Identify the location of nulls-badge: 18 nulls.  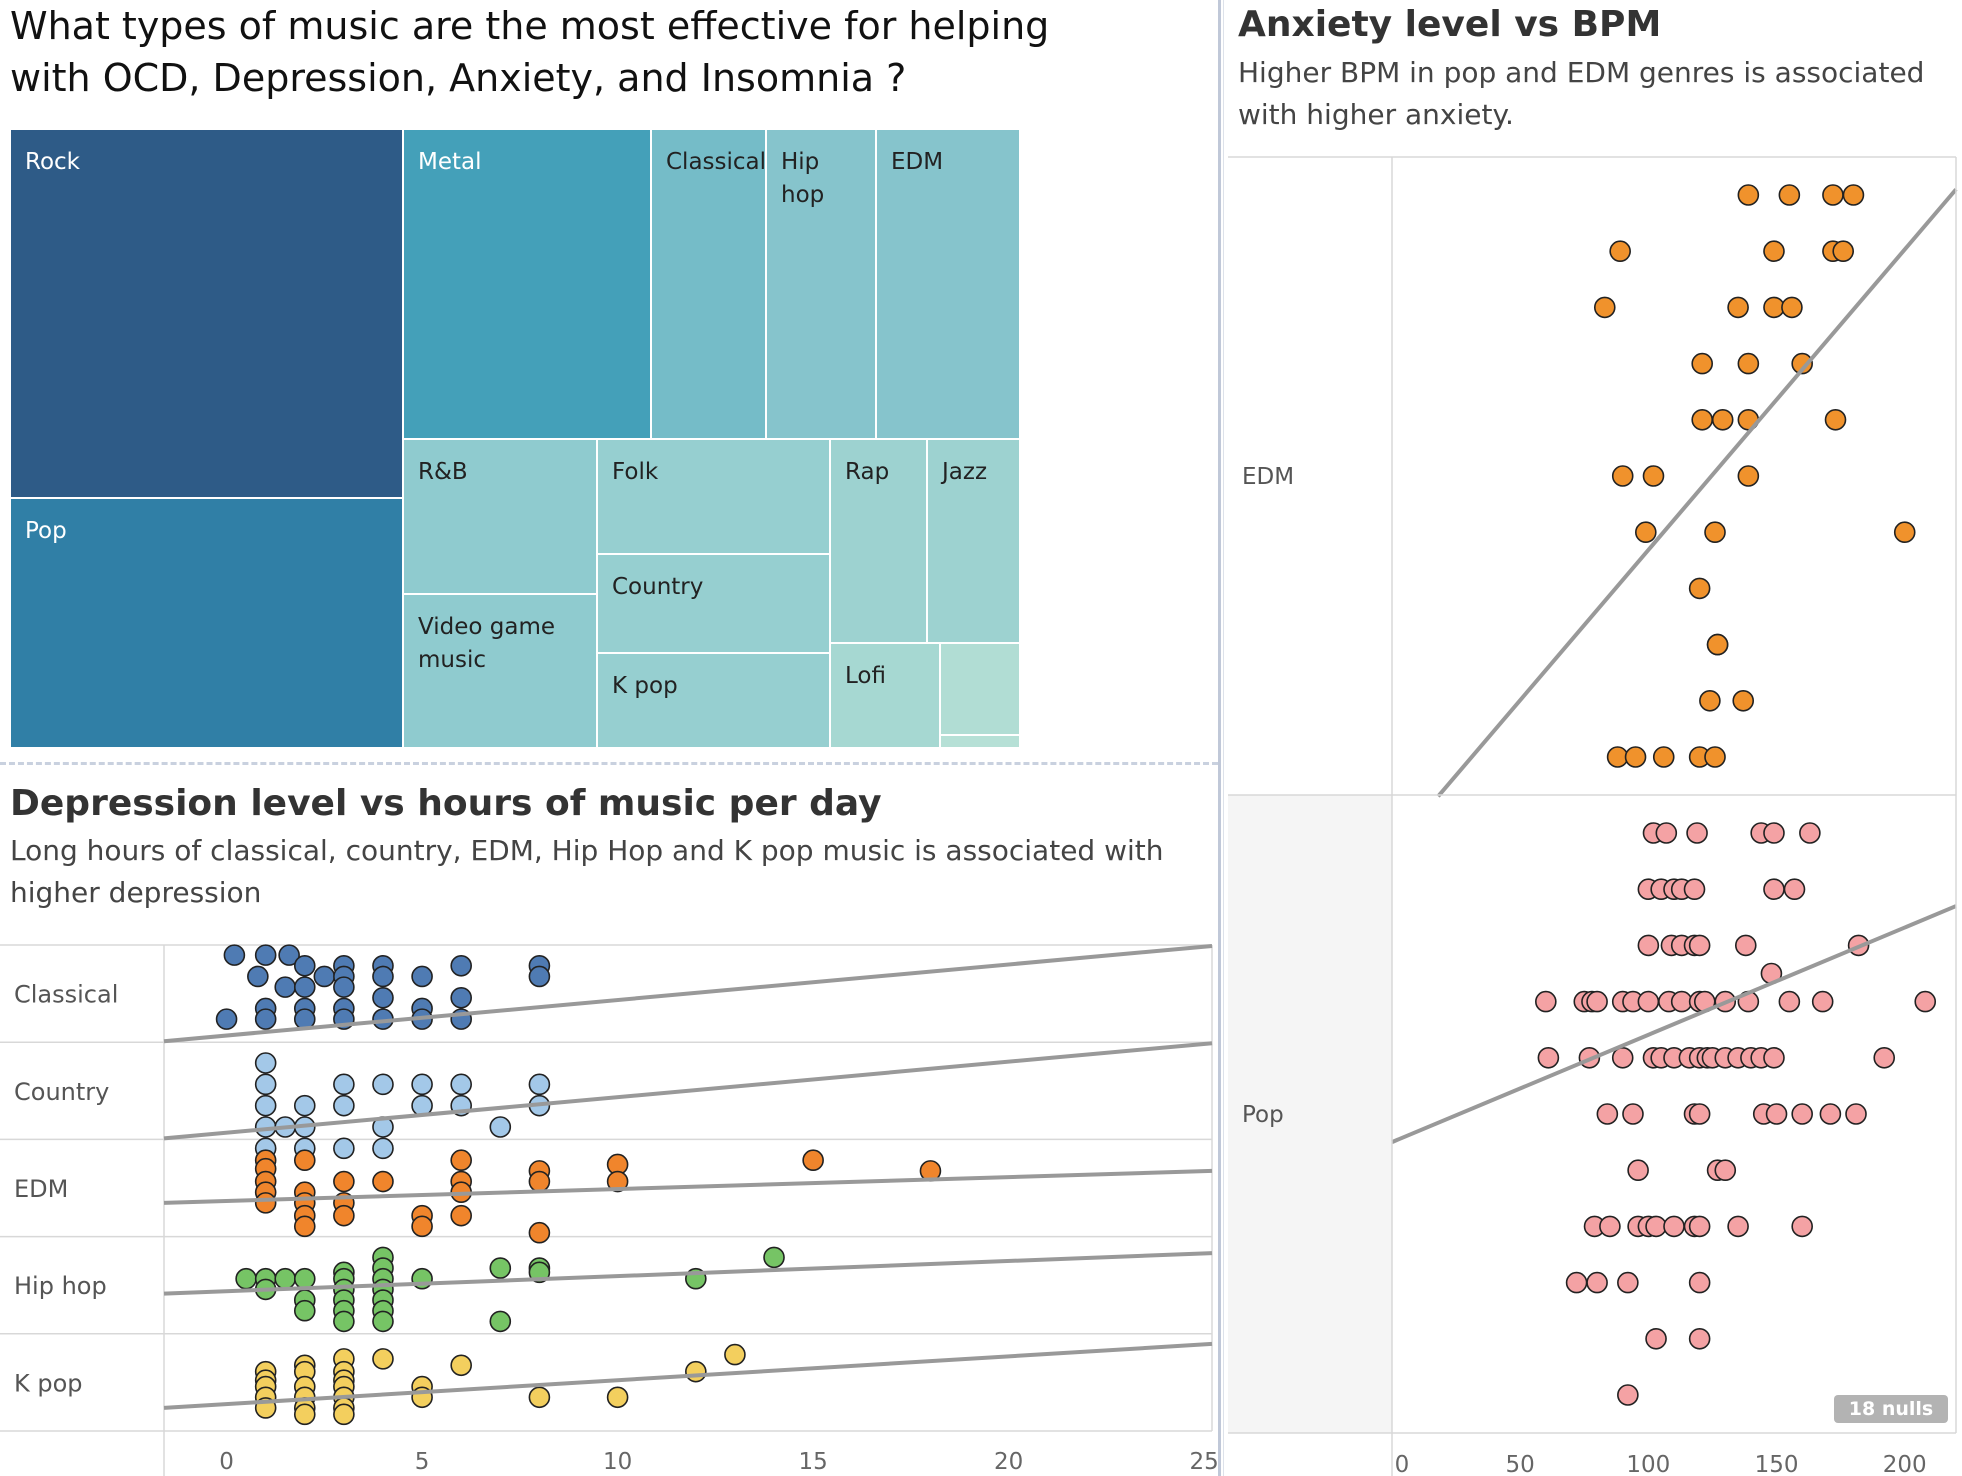
(1891, 1409).